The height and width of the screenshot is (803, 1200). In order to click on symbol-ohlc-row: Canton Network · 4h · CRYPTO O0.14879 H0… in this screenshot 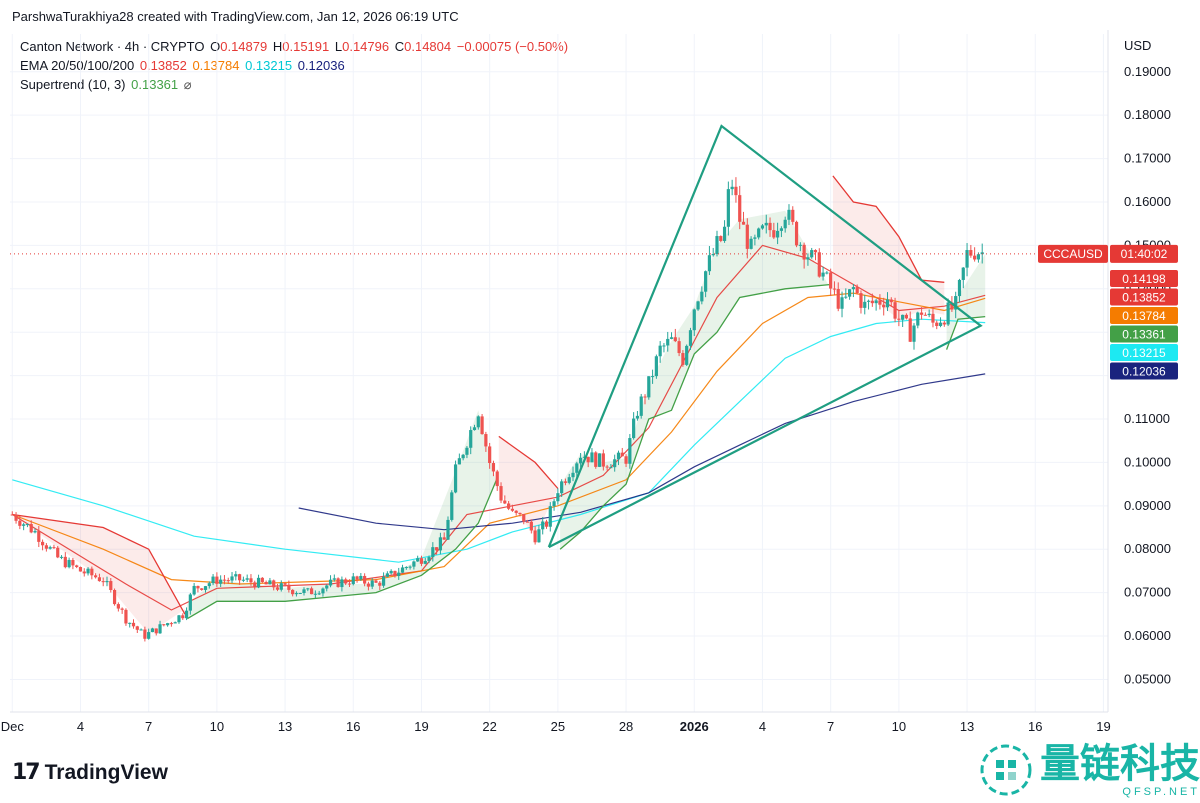, I will do `click(294, 46)`.